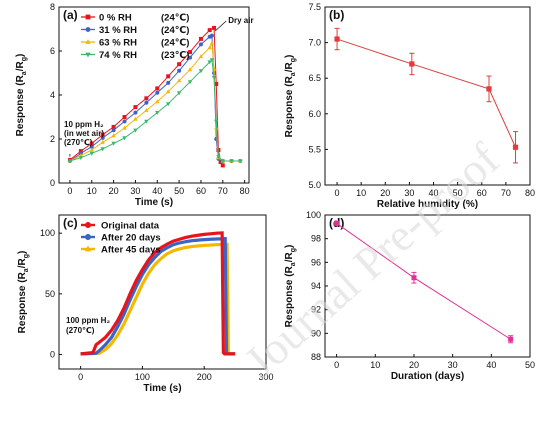 This screenshot has width=554, height=421. What do you see at coordinates (427, 204) in the screenshot?
I see `x-axis-label: Relative humidity (%)` at bounding box center [427, 204].